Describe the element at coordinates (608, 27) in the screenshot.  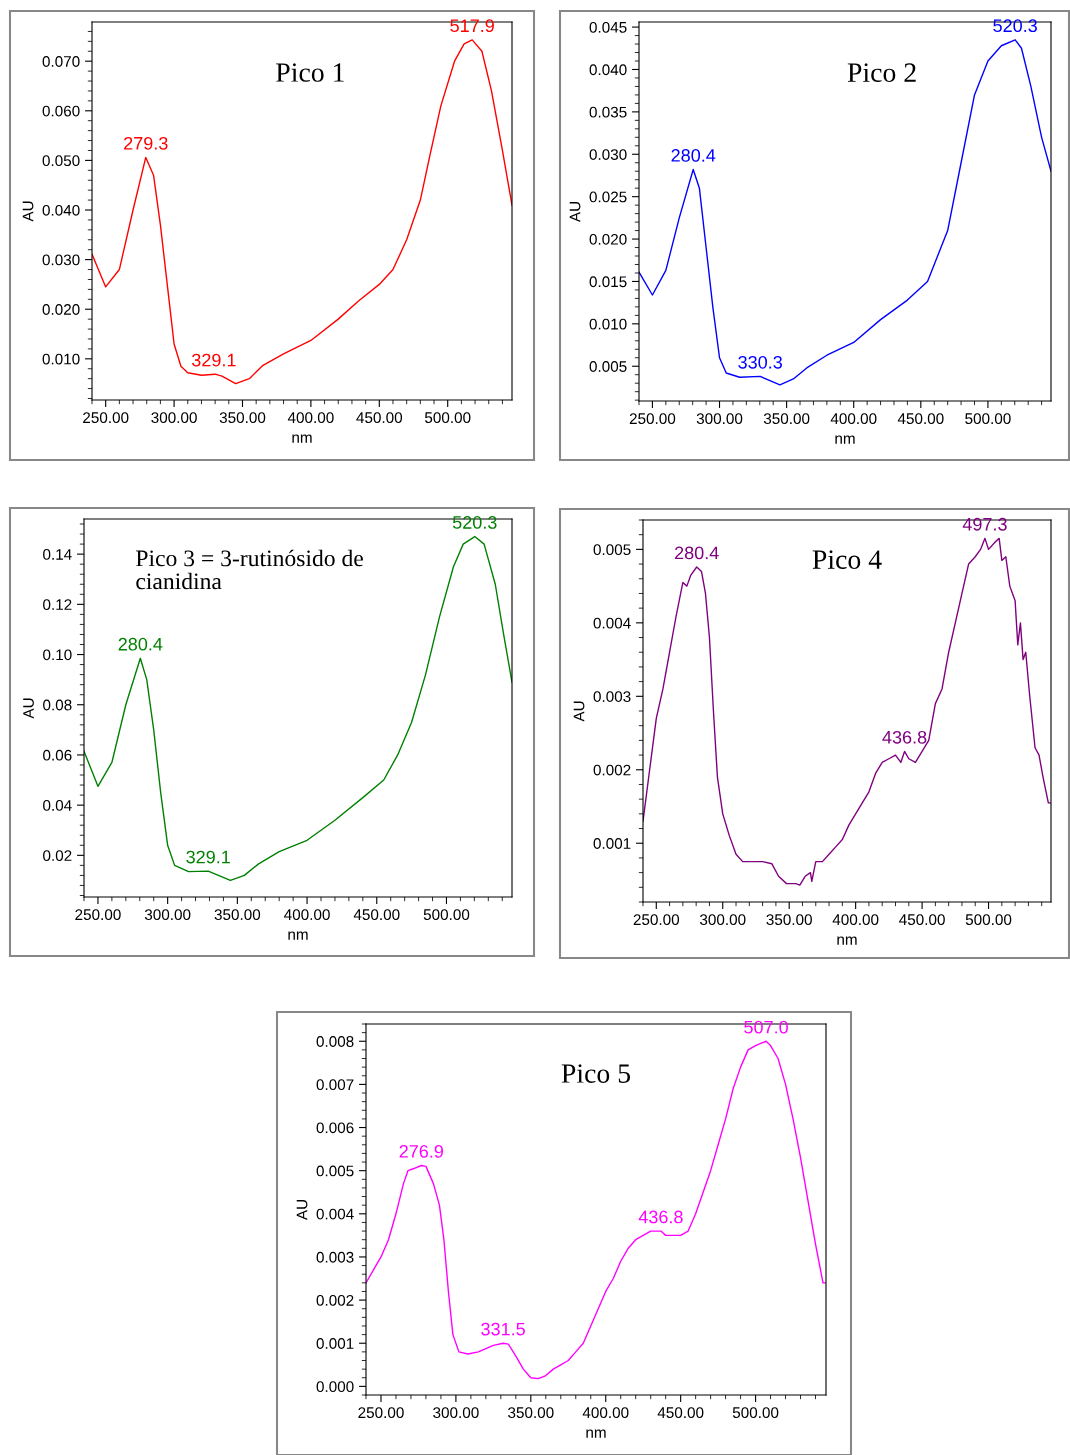
I see `y-tick-label: 0.045` at that location.